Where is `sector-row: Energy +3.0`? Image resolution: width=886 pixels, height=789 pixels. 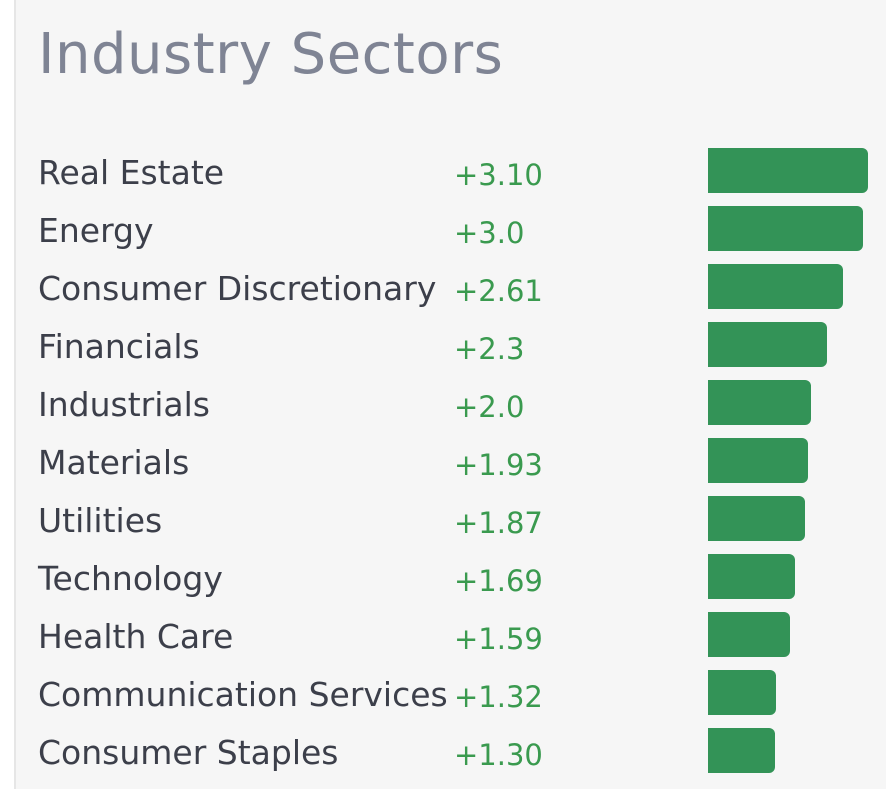 sector-row: Energy +3.0 is located at coordinates (451, 232).